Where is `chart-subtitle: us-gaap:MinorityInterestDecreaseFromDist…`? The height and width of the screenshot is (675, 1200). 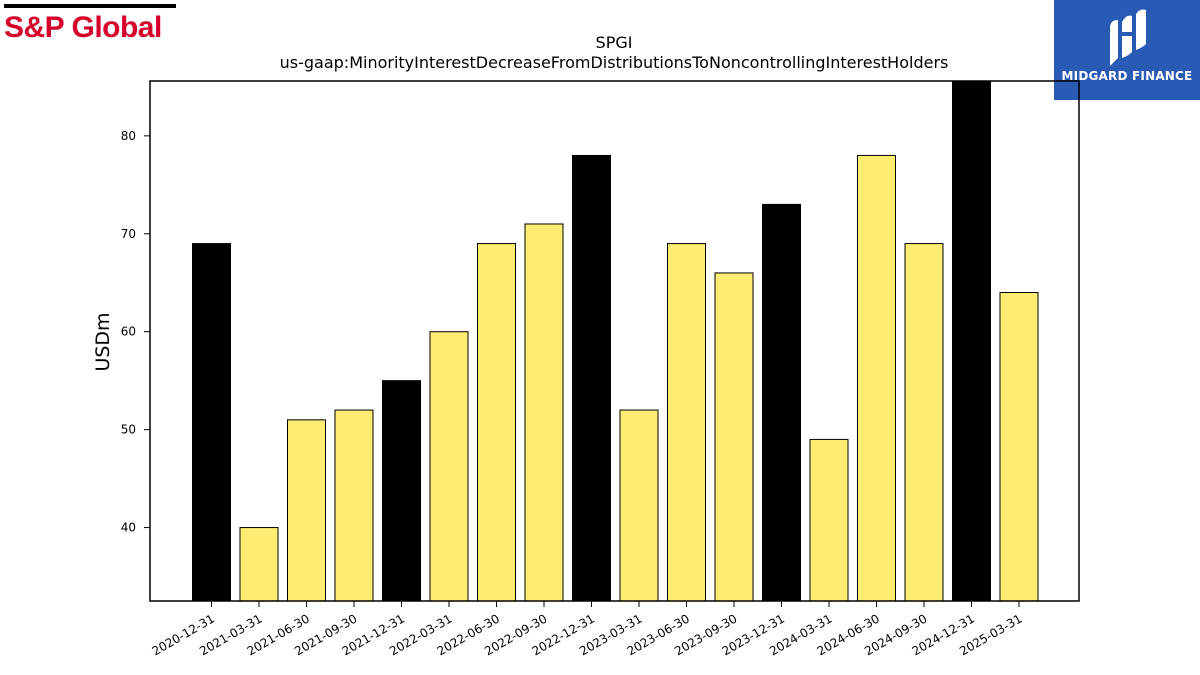
chart-subtitle: us-gaap:MinorityInterestDecreaseFromDist… is located at coordinates (614, 62).